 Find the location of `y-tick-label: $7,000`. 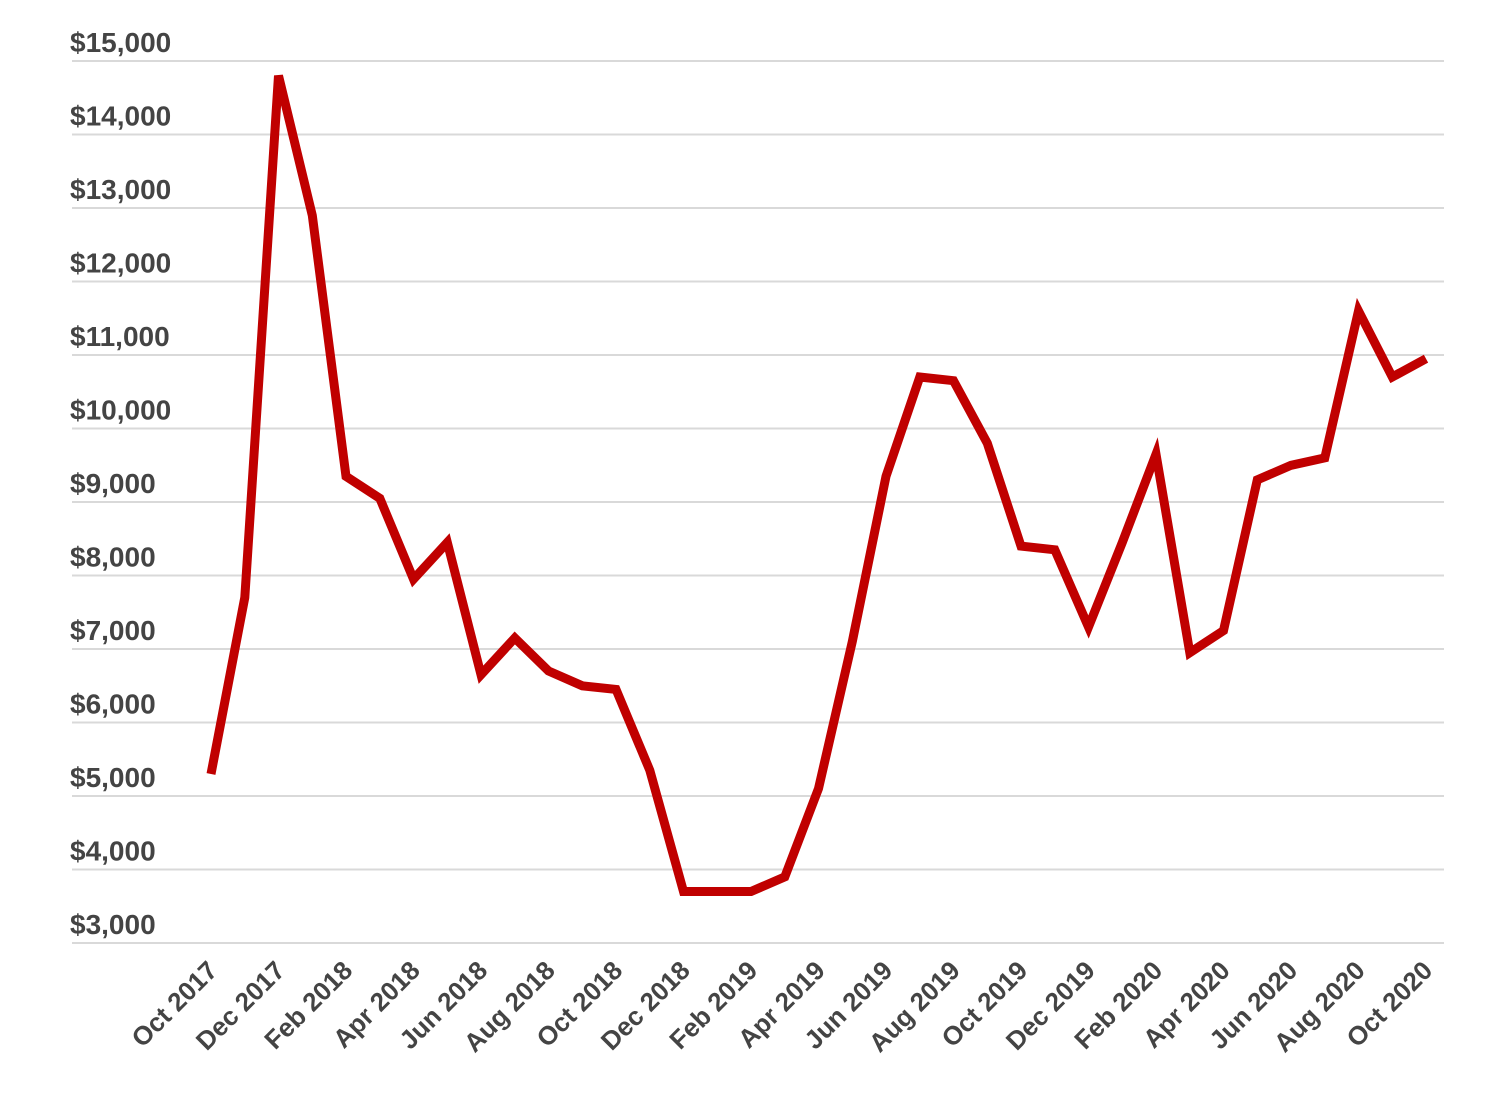

y-tick-label: $7,000 is located at coordinates (113, 630).